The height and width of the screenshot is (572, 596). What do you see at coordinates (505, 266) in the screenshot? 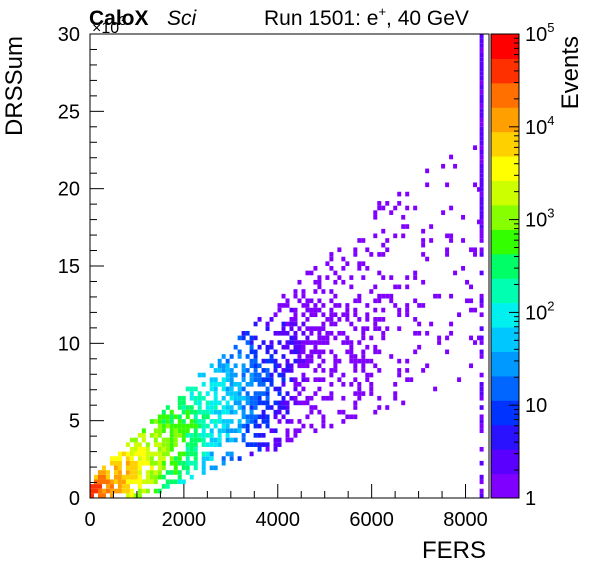
I see `color-scale-bar` at bounding box center [505, 266].